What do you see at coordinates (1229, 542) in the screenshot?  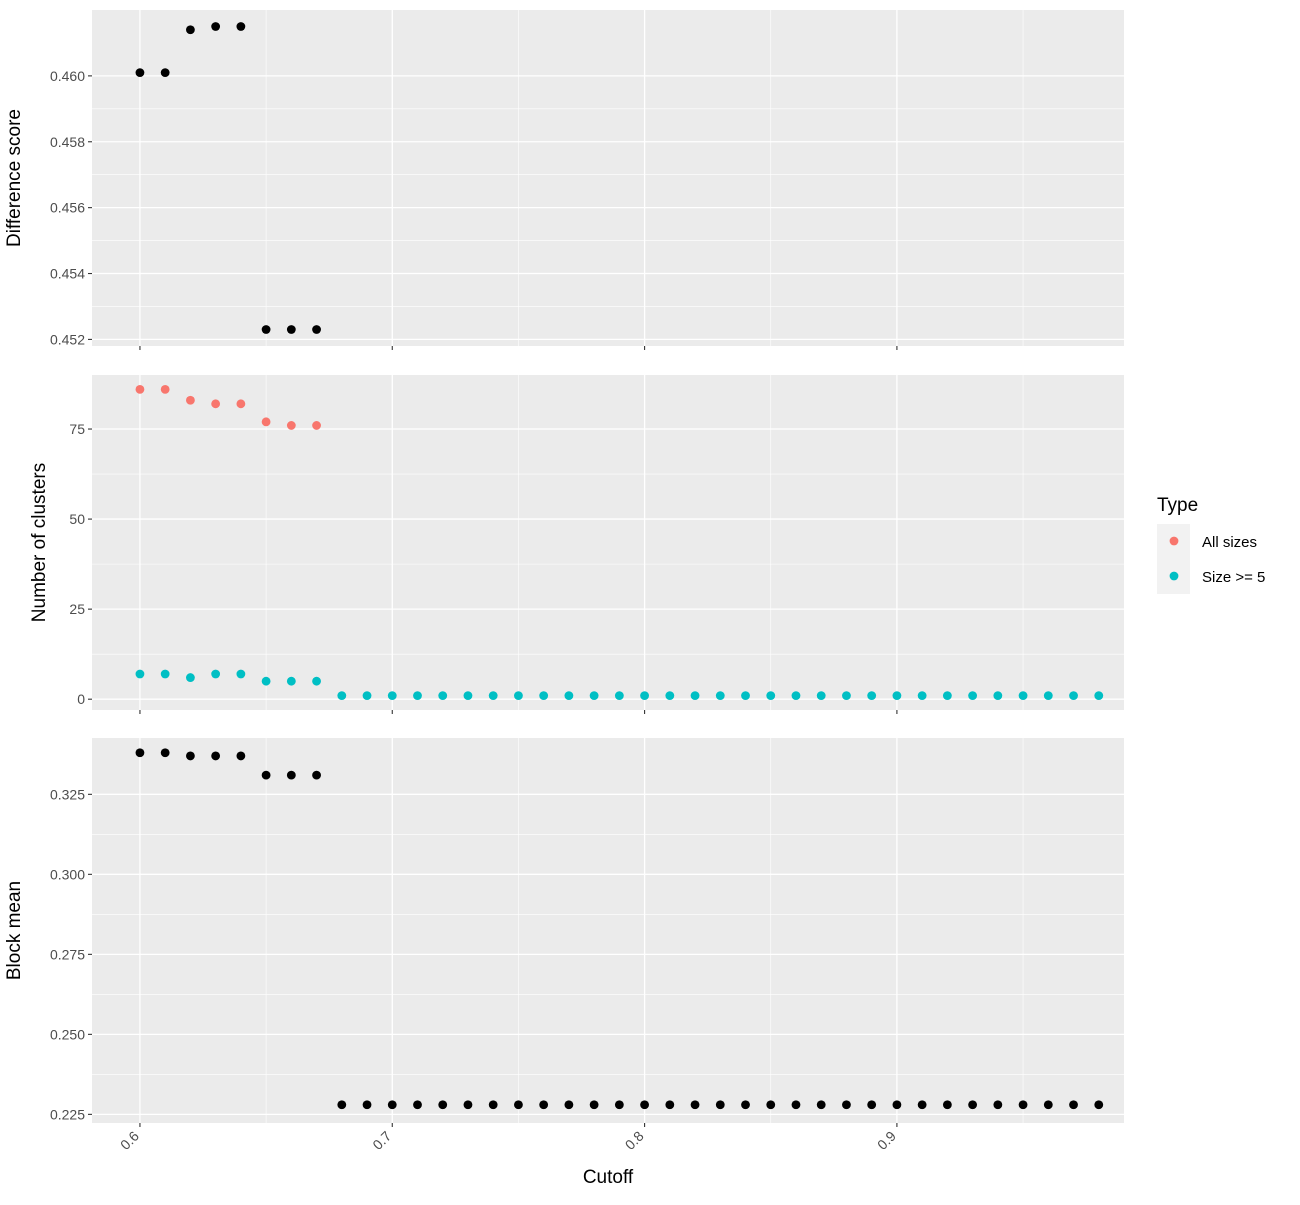 I see `legend-label-all-sizes: All sizes` at bounding box center [1229, 542].